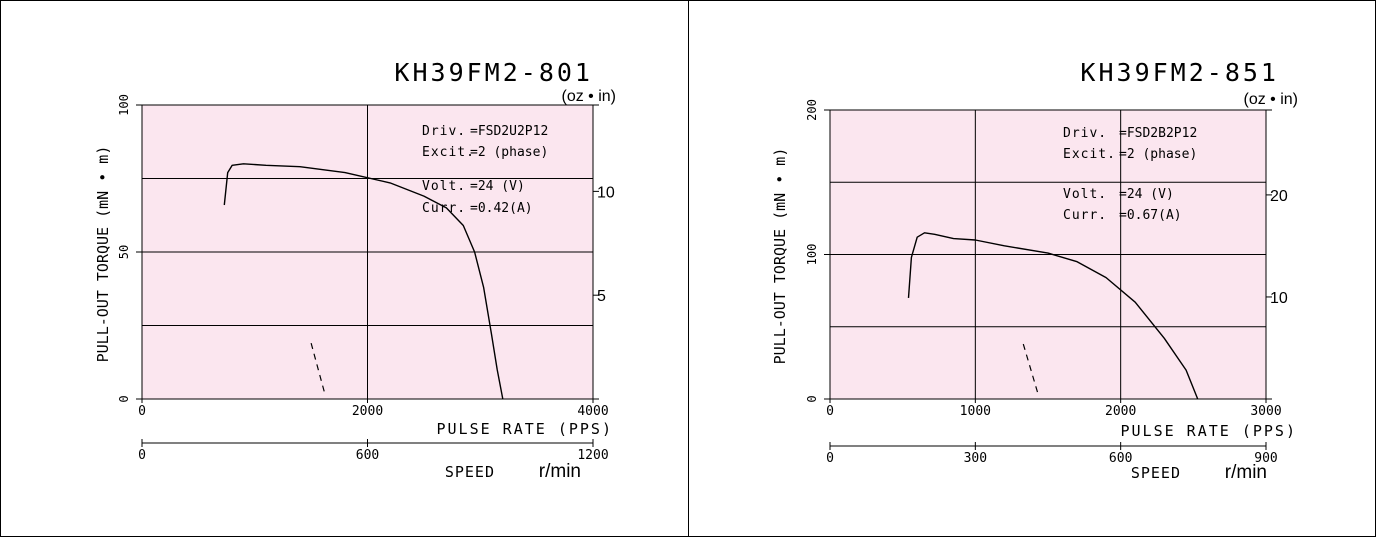 This screenshot has height=538, width=1376. I want to click on c1-dashed-curve, so click(1030, 368).